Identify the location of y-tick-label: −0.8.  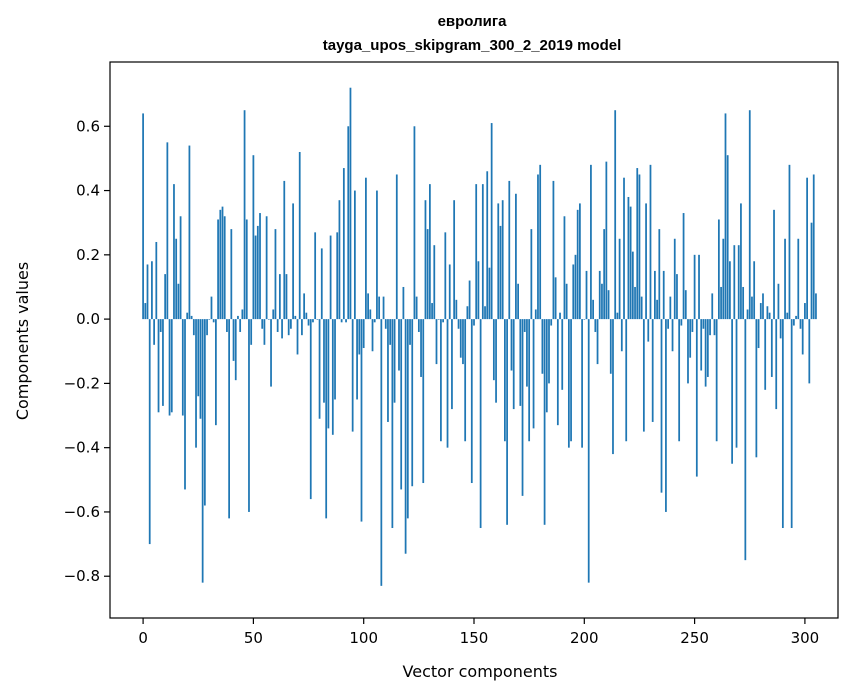
(82, 576).